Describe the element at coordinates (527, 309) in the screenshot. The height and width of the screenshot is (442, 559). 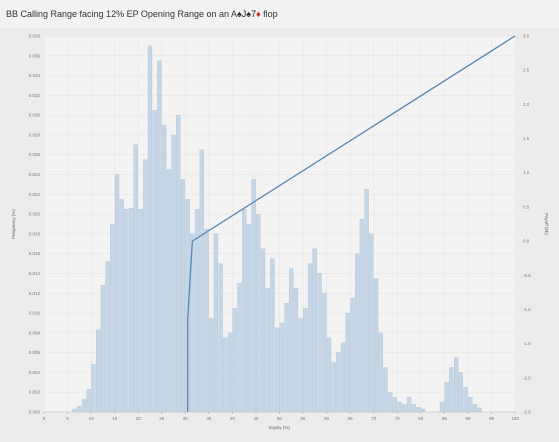
I see `right-y-tick-label: -1.0` at that location.